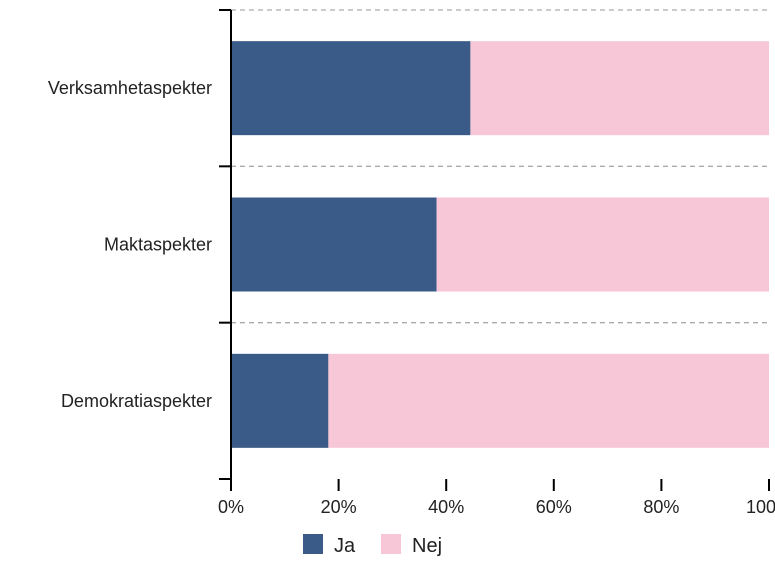 Image resolution: width=775 pixels, height=582 pixels. Describe the element at coordinates (280, 400) in the screenshot. I see `bar-ja-demokratiaspekter` at that location.